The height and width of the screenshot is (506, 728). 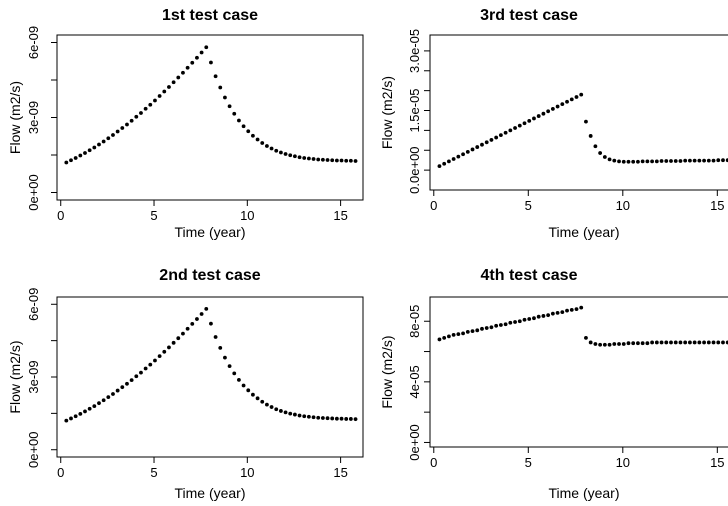 I want to click on y-tick-label: 0.0e+00, so click(x=414, y=169).